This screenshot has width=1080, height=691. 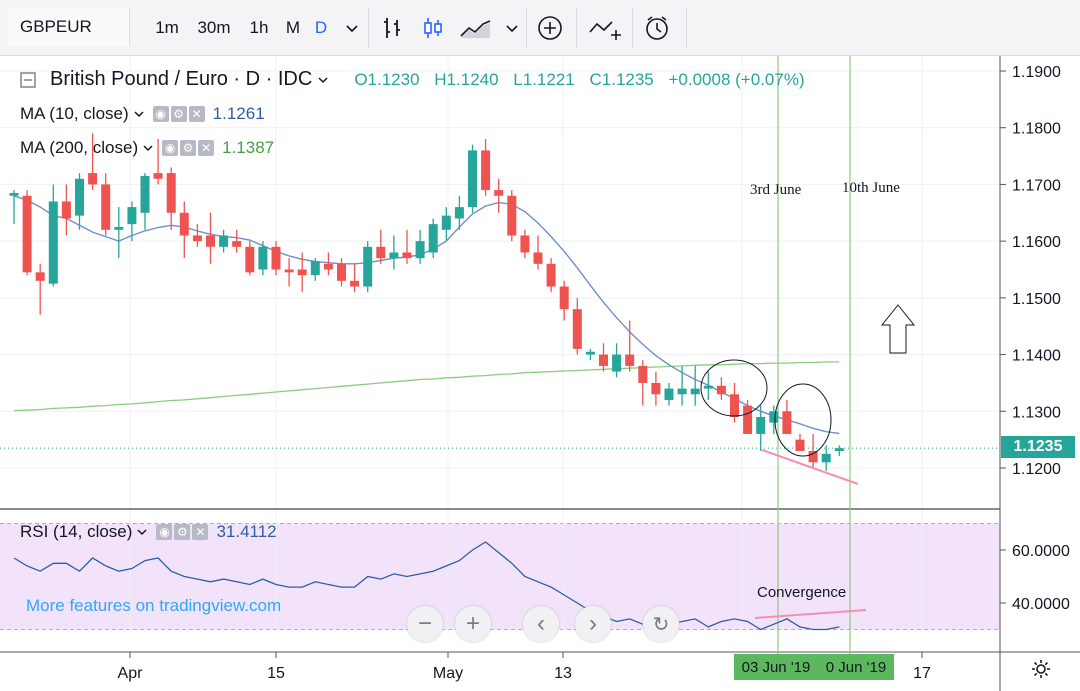 What do you see at coordinates (473, 624) in the screenshot?
I see `zoom-in-button: +` at bounding box center [473, 624].